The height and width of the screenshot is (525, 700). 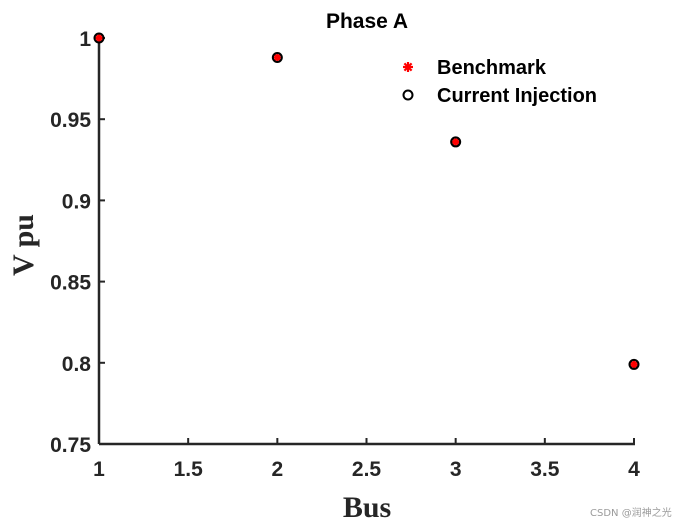 I want to click on y-tick-label: 0.9, so click(x=76, y=201).